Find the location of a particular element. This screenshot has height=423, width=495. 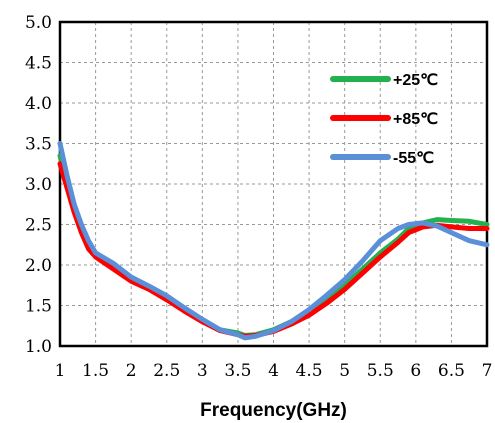

y-tick-label: 4.5 is located at coordinates (38, 64).